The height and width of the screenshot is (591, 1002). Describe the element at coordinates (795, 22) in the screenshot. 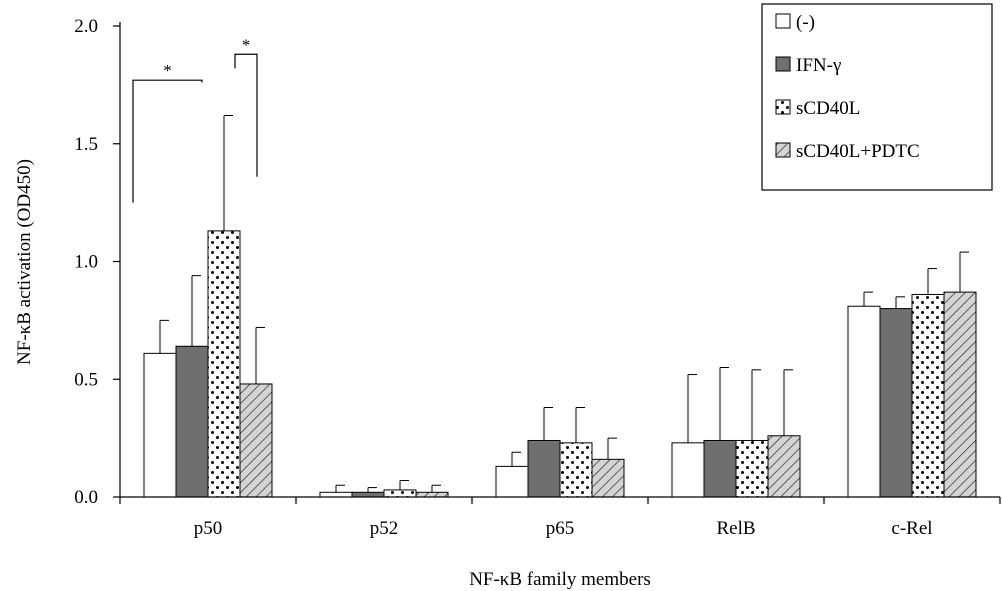

I see `legend-item-0: (-)` at that location.